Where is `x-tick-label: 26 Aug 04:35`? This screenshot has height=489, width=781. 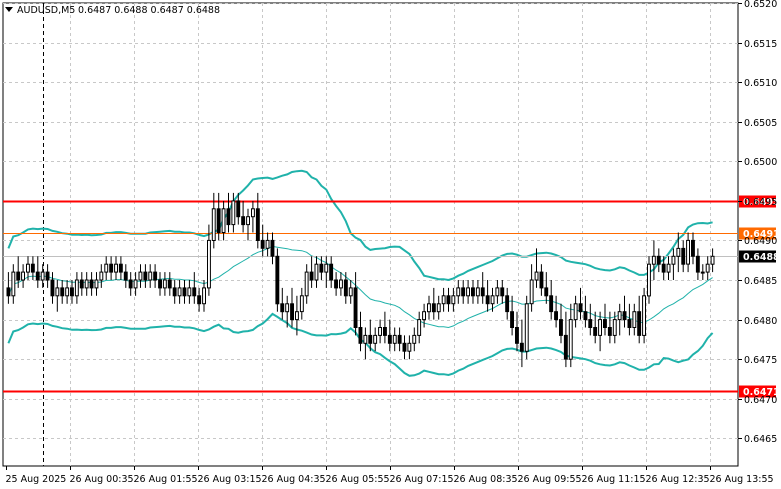 x-tick-label: 26 Aug 04:35 is located at coordinates (294, 479).